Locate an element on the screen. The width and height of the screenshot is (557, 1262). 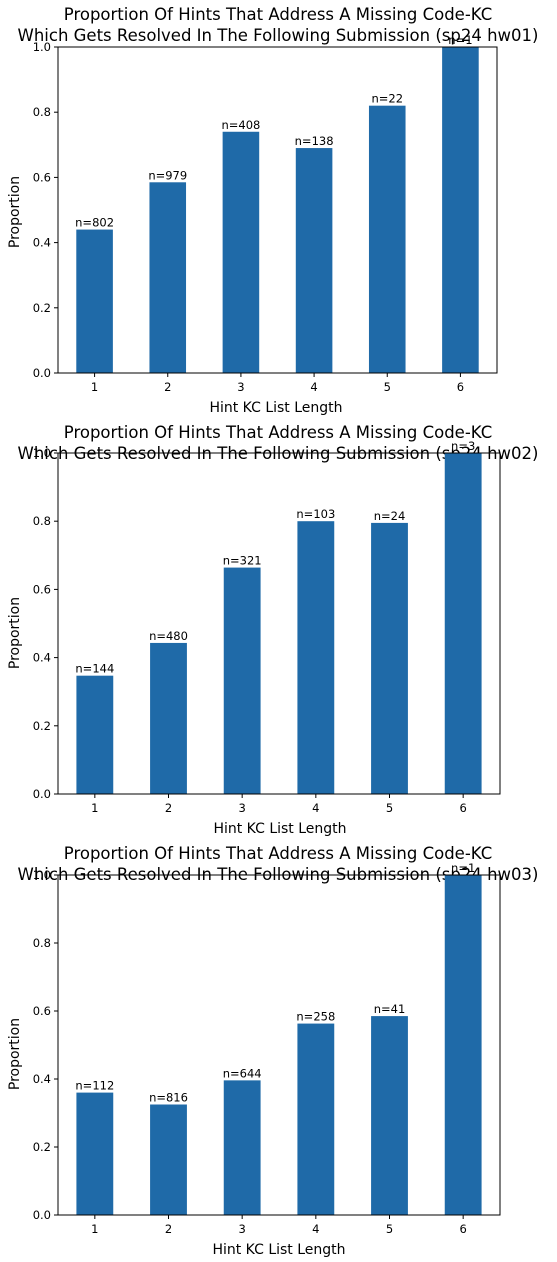
bar-count-label: n=22 is located at coordinates (387, 99).